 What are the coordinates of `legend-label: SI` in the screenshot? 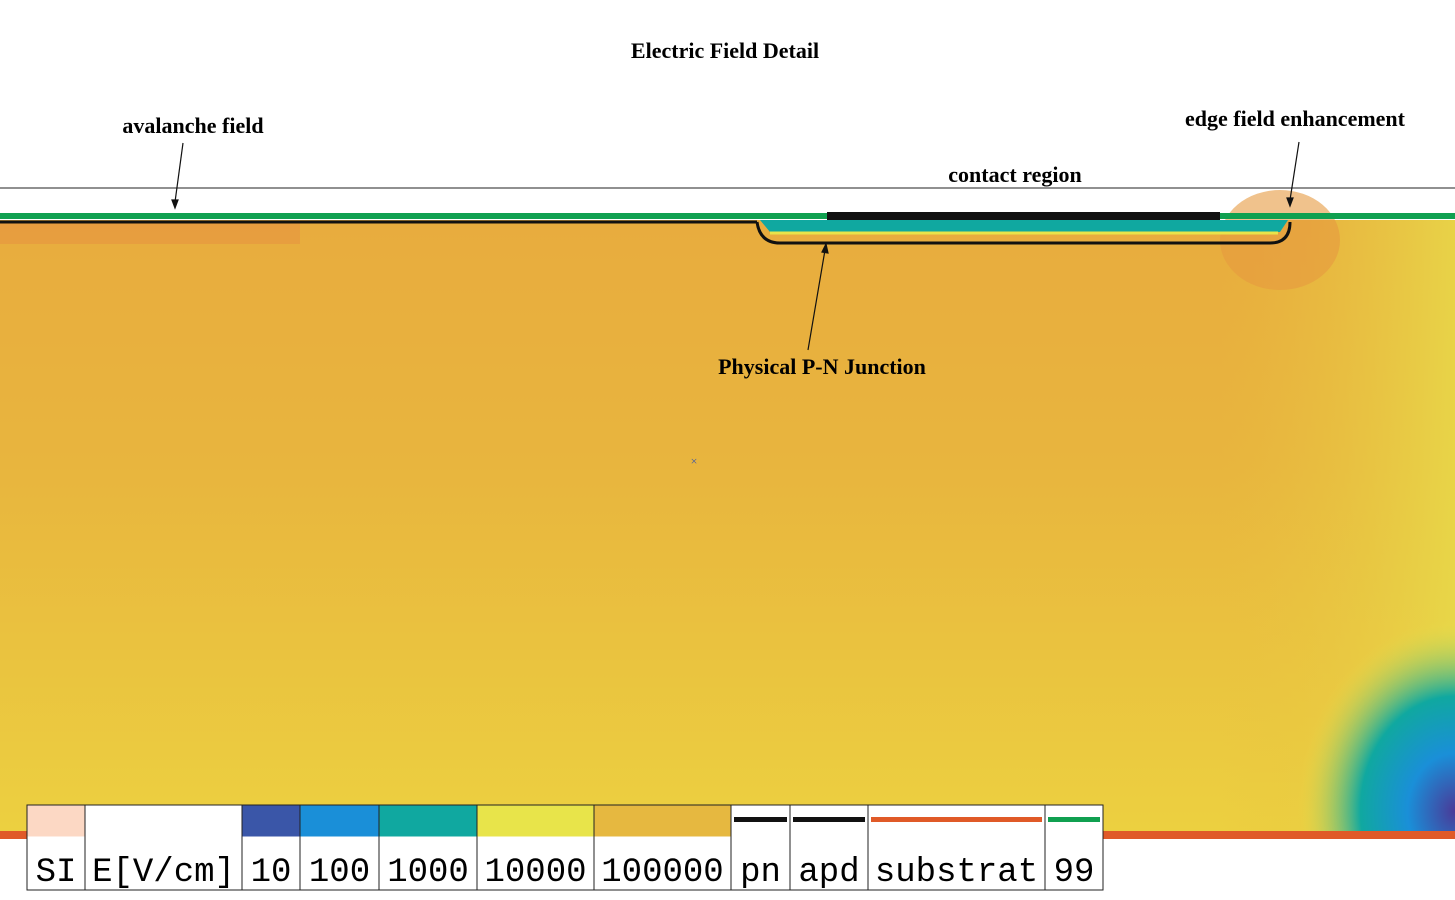 It's located at (56, 873).